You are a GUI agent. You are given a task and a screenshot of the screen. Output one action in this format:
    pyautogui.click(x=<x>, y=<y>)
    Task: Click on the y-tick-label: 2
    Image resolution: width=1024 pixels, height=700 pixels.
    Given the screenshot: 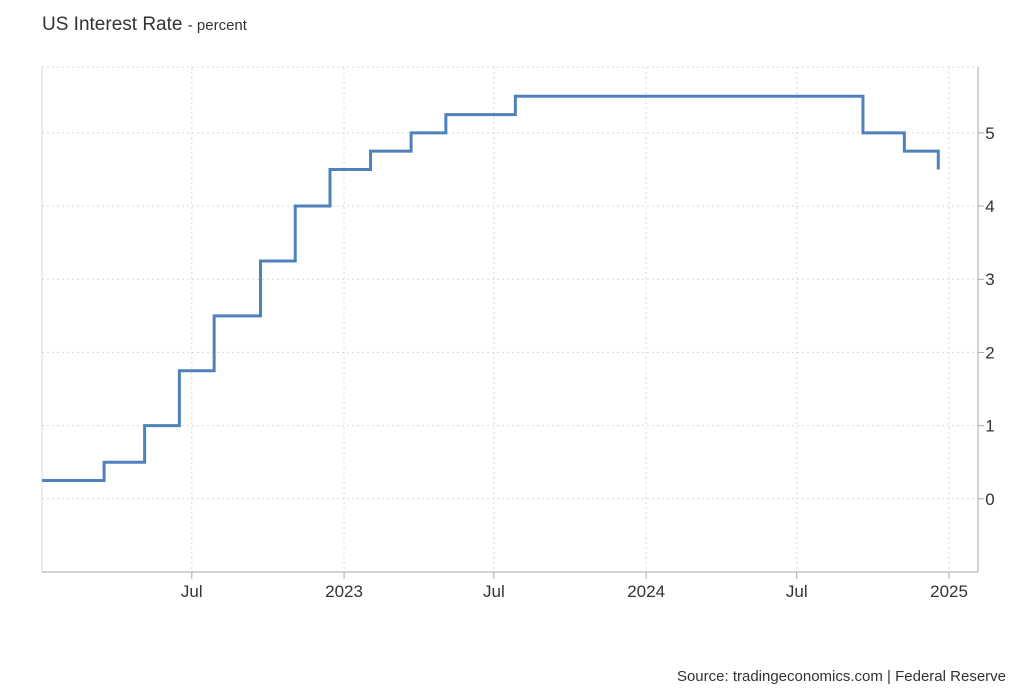 What is the action you would take?
    pyautogui.click(x=989, y=352)
    